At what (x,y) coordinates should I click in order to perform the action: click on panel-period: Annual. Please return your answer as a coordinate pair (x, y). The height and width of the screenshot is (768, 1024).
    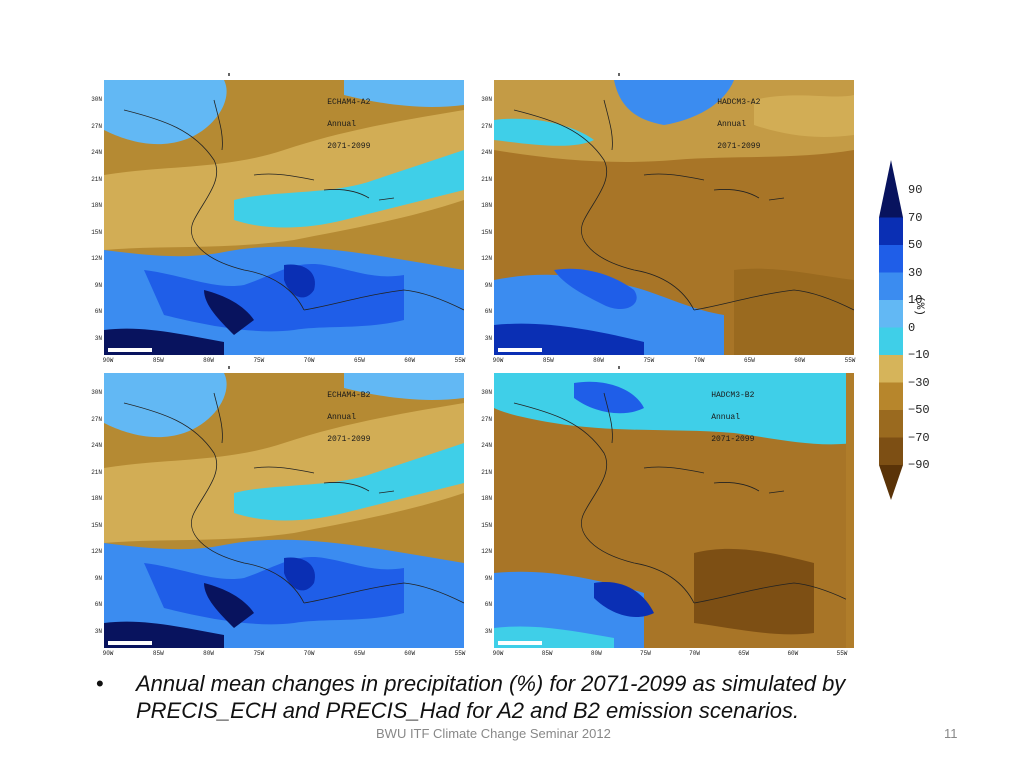
    Looking at the image, I should click on (732, 124).